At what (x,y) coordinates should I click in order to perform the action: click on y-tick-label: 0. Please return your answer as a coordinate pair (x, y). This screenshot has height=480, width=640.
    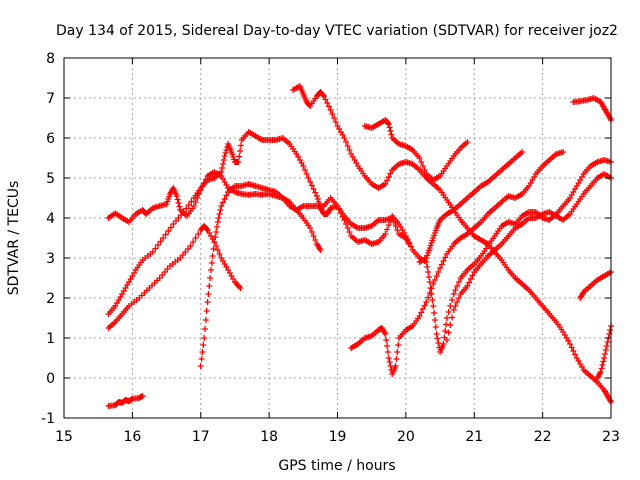
    Looking at the image, I should click on (50, 379).